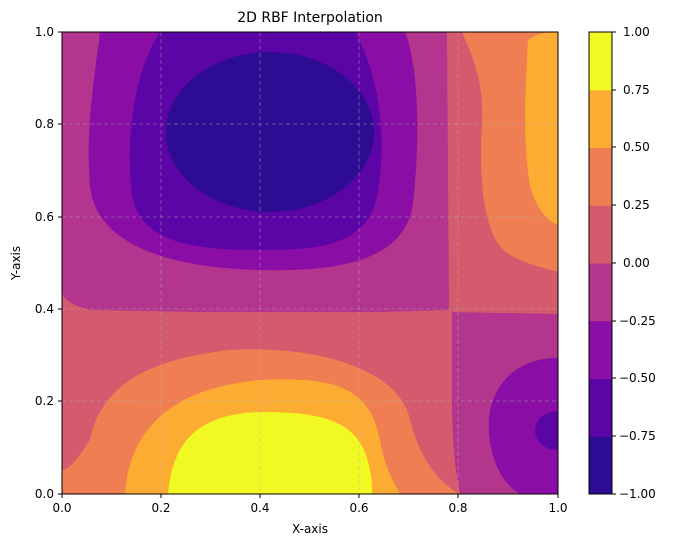  Describe the element at coordinates (61, 508) in the screenshot. I see `x-tick-label: 0.0` at that location.